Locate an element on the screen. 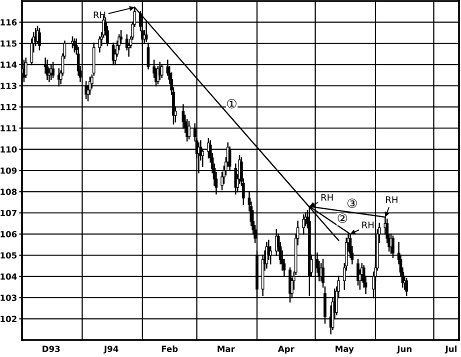  y-tick-label: 113 is located at coordinates (8, 86).